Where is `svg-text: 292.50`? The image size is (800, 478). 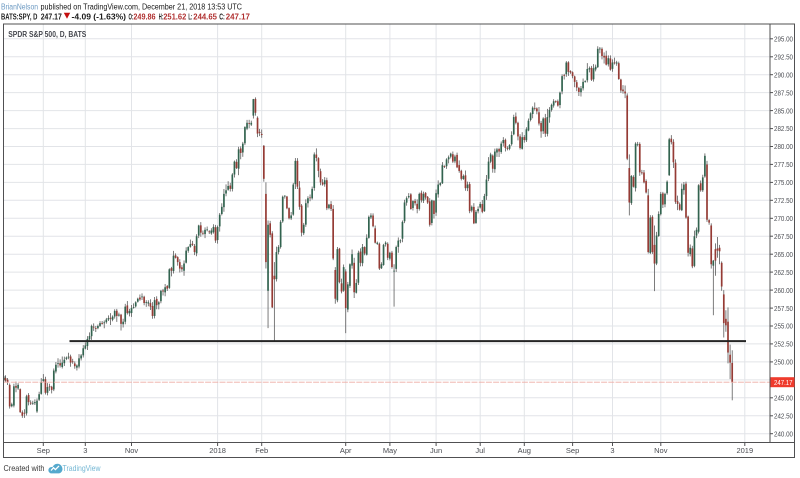 svg-text: 292.50 is located at coordinates (783, 57).